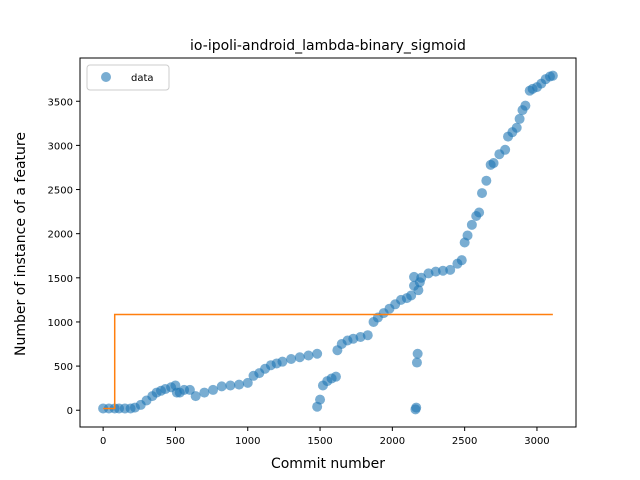 The image size is (640, 480). What do you see at coordinates (60, 146) in the screenshot?
I see `y-tick-label: 3000` at bounding box center [60, 146].